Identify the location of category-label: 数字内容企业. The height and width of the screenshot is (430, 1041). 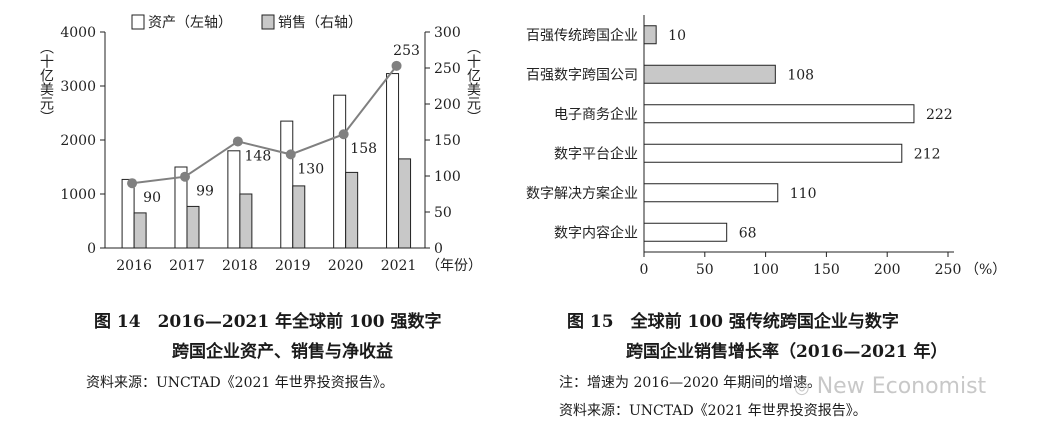
(596, 232).